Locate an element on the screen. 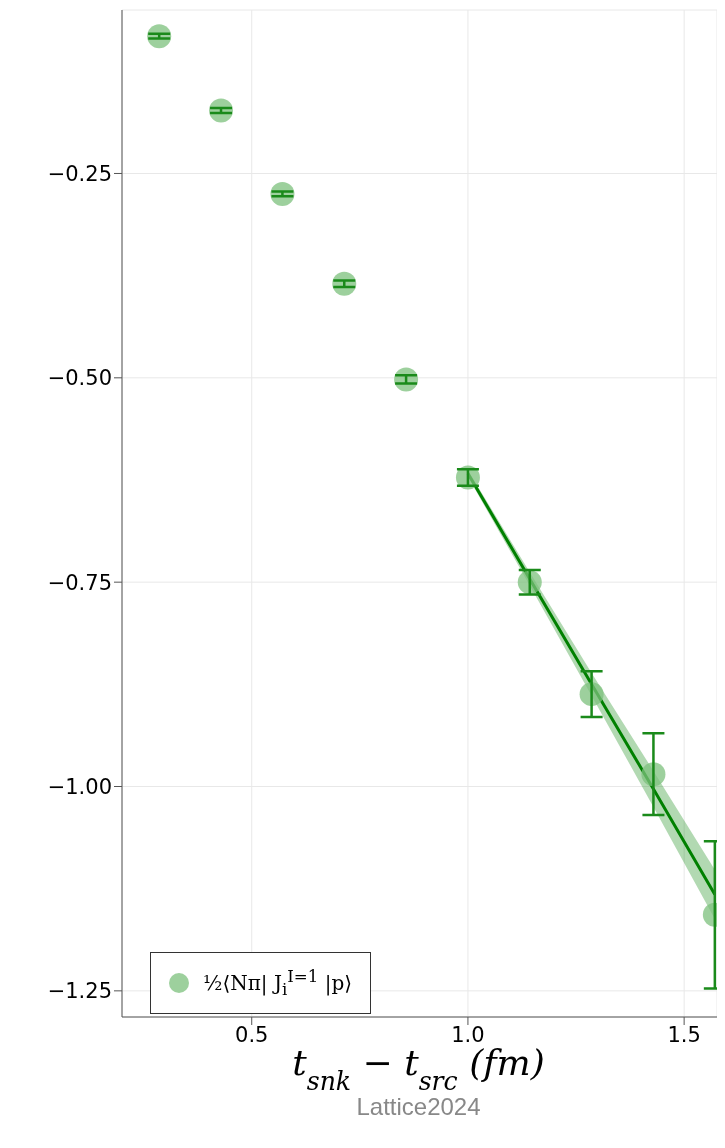  y-tick-label: −1.00 is located at coordinates (79, 786).